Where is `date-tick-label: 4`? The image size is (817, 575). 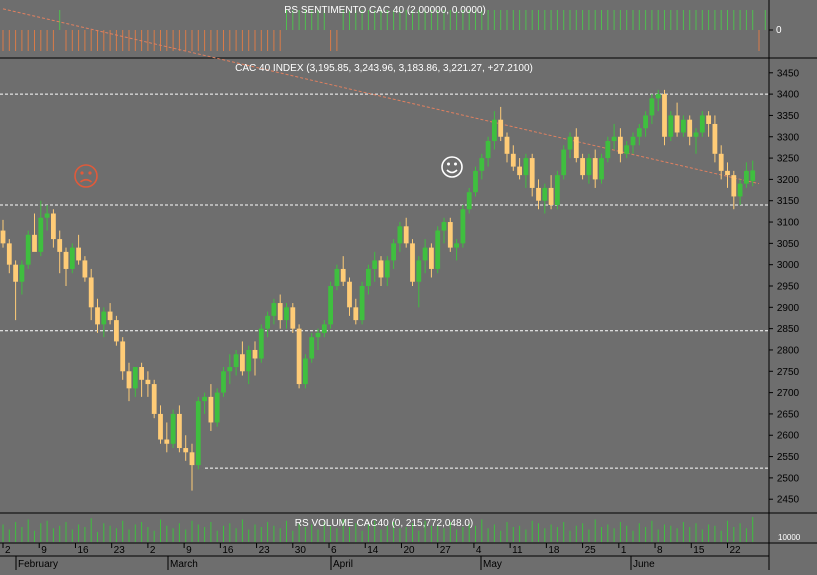
date-tick-label: 4 is located at coordinates (479, 550).